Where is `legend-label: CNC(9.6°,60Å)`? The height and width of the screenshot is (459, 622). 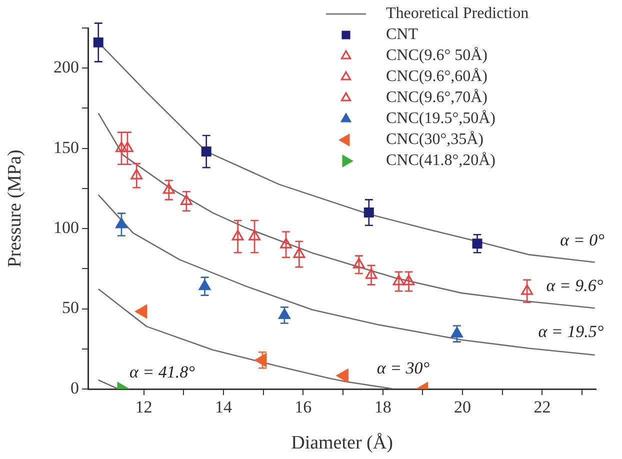
legend-label: CNC(9.6°,60Å) is located at coordinates (437, 76).